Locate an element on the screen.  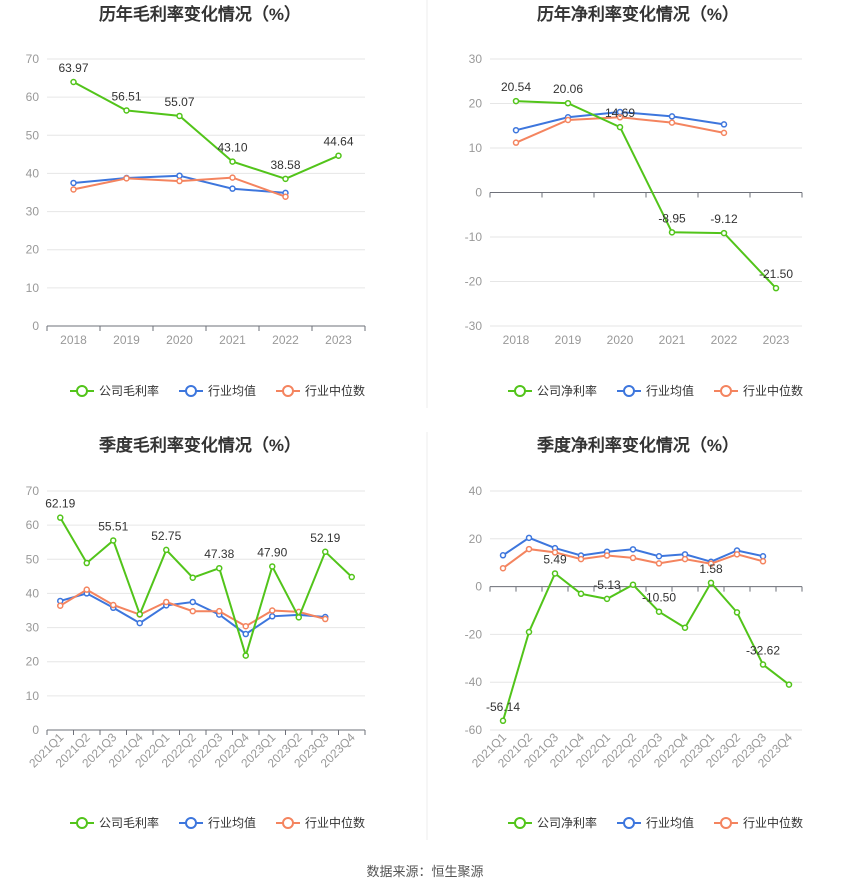
x-tick-label: 2018 is located at coordinates (73, 340).